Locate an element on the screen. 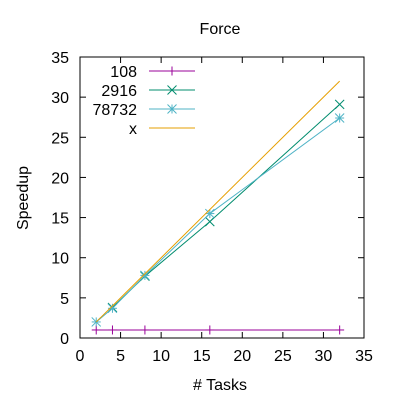  legend-label: 108 is located at coordinates (123, 72).